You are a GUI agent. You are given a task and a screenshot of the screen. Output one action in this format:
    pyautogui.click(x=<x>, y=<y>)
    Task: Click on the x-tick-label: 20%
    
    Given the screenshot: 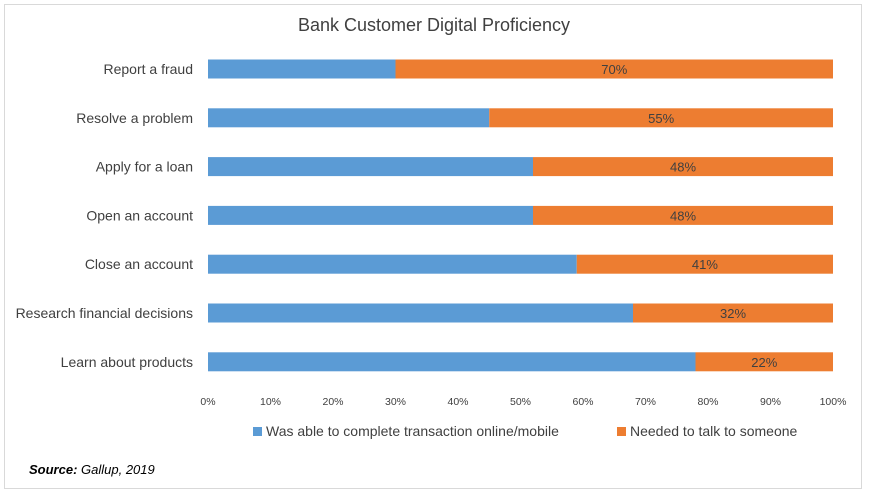 What is the action you would take?
    pyautogui.click(x=332, y=402)
    